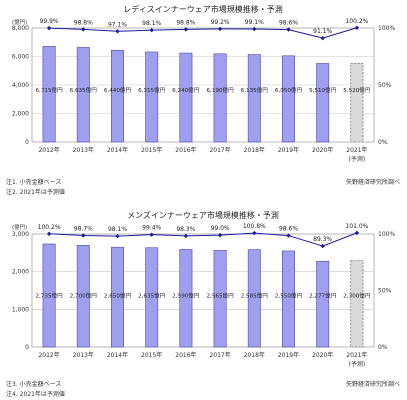  I want to click on chart2-source: 矢野経済研究所調べ, so click(373, 384).